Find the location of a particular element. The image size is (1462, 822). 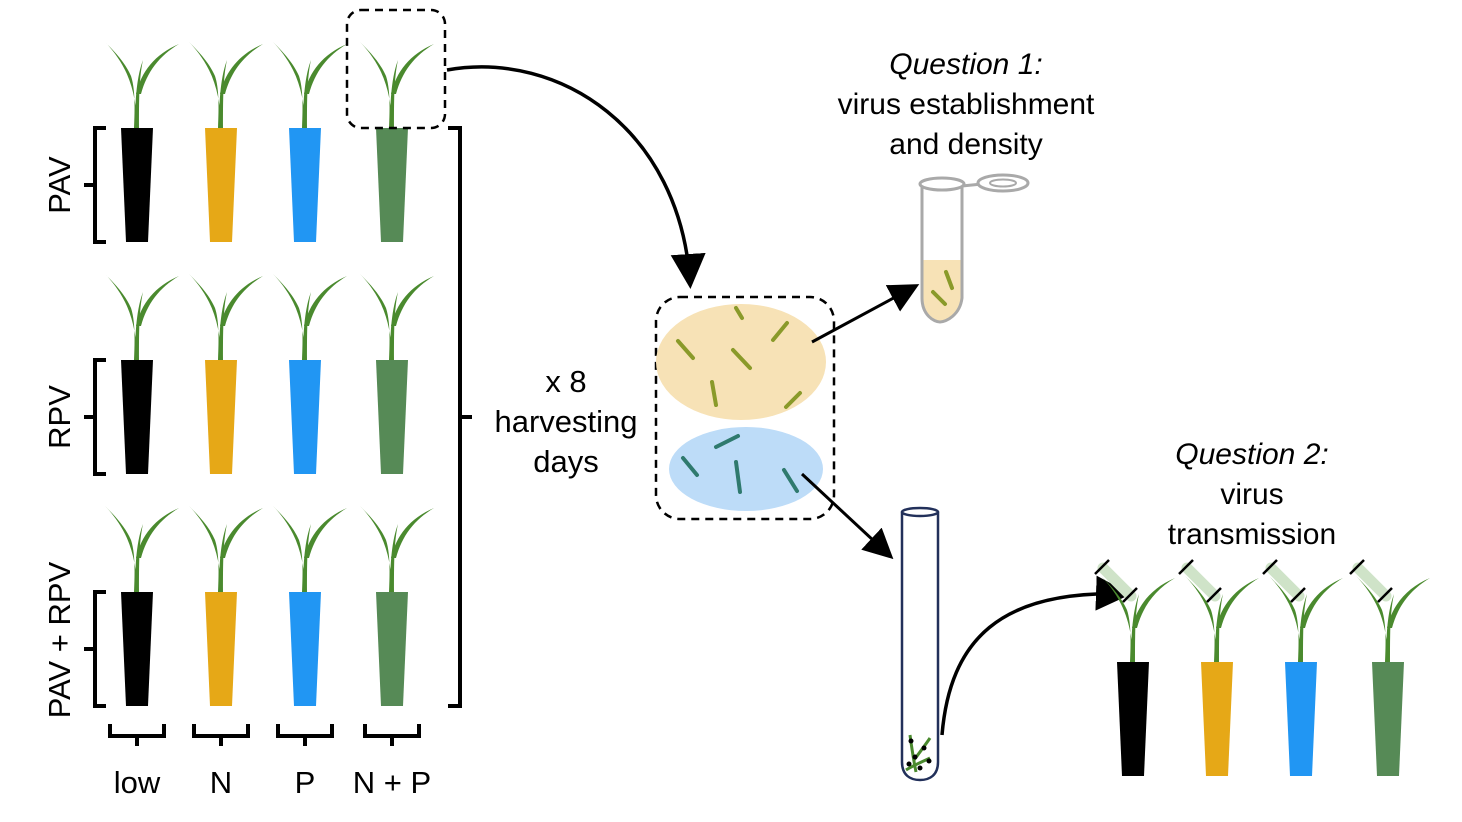

group-label-rpv: RPV is located at coordinates (59, 417).